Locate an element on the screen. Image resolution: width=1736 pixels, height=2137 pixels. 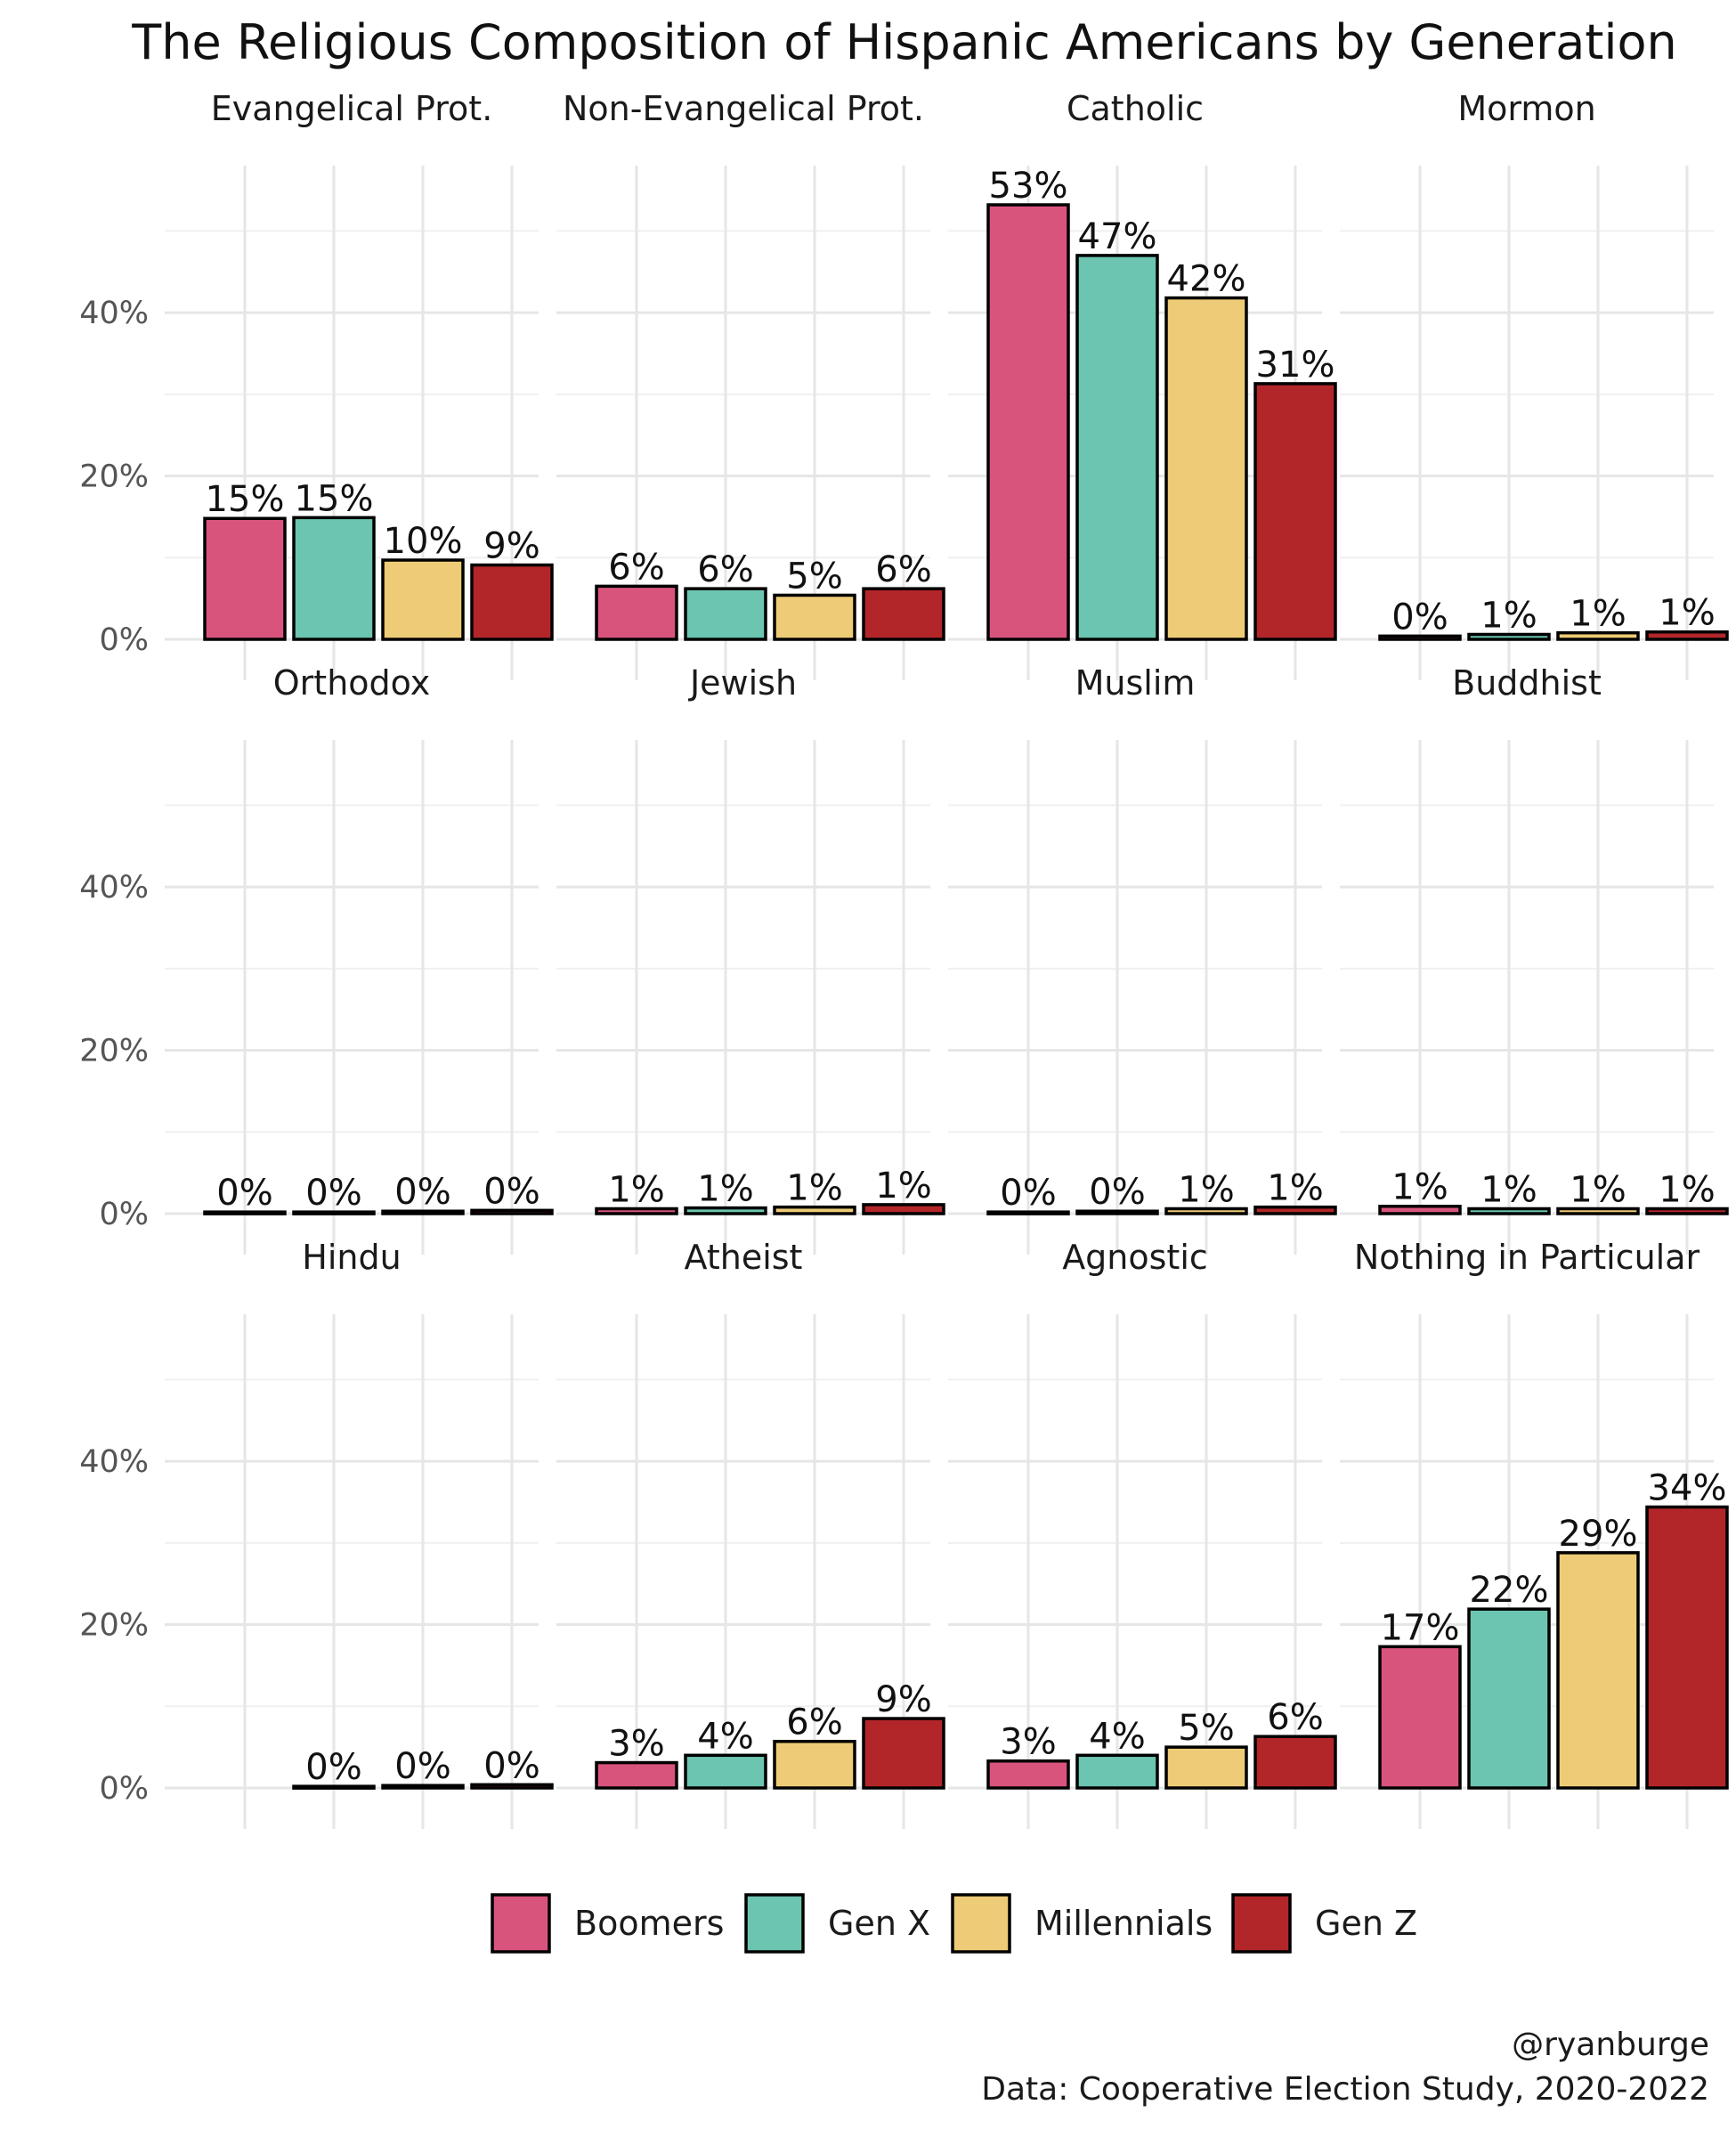
bar-mormon-boomers is located at coordinates (1420, 637).